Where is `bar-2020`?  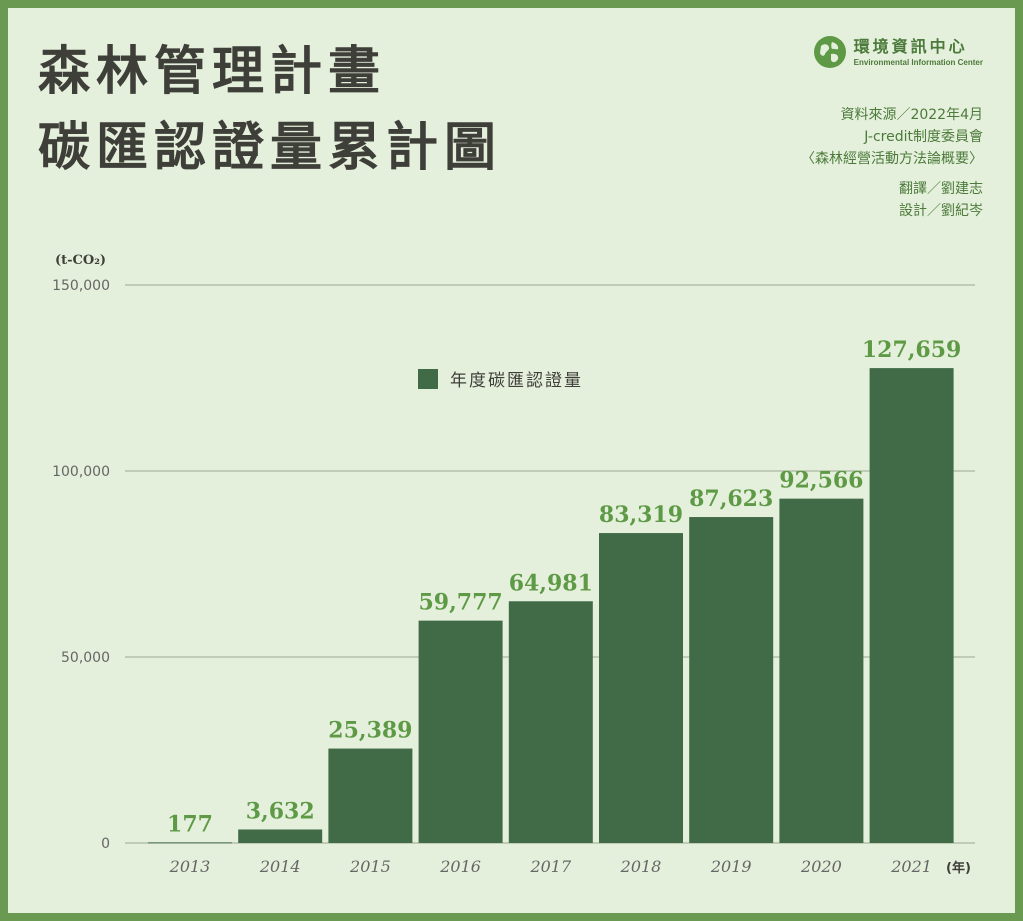
bar-2020 is located at coordinates (821, 670).